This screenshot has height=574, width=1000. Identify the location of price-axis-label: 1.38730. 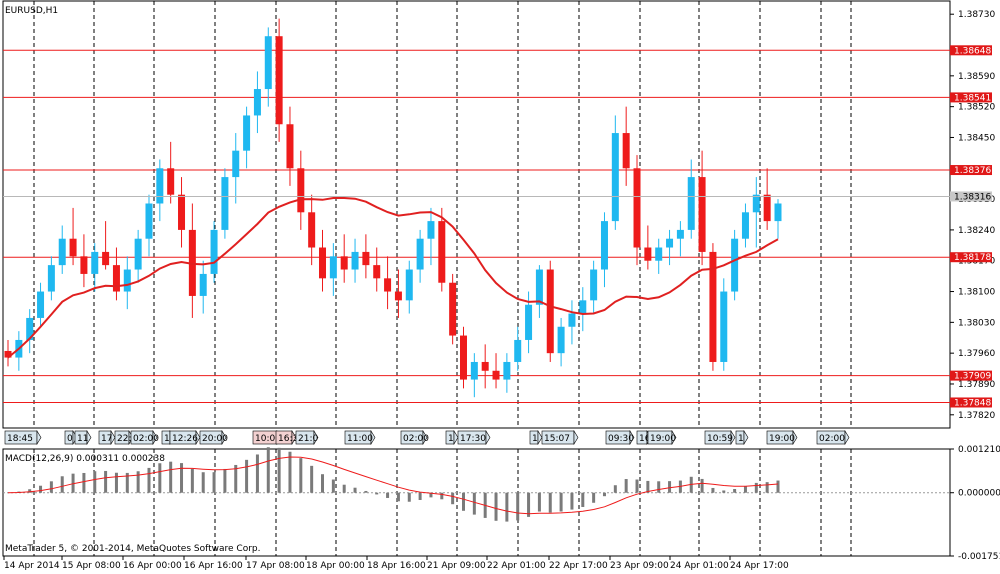
(976, 15).